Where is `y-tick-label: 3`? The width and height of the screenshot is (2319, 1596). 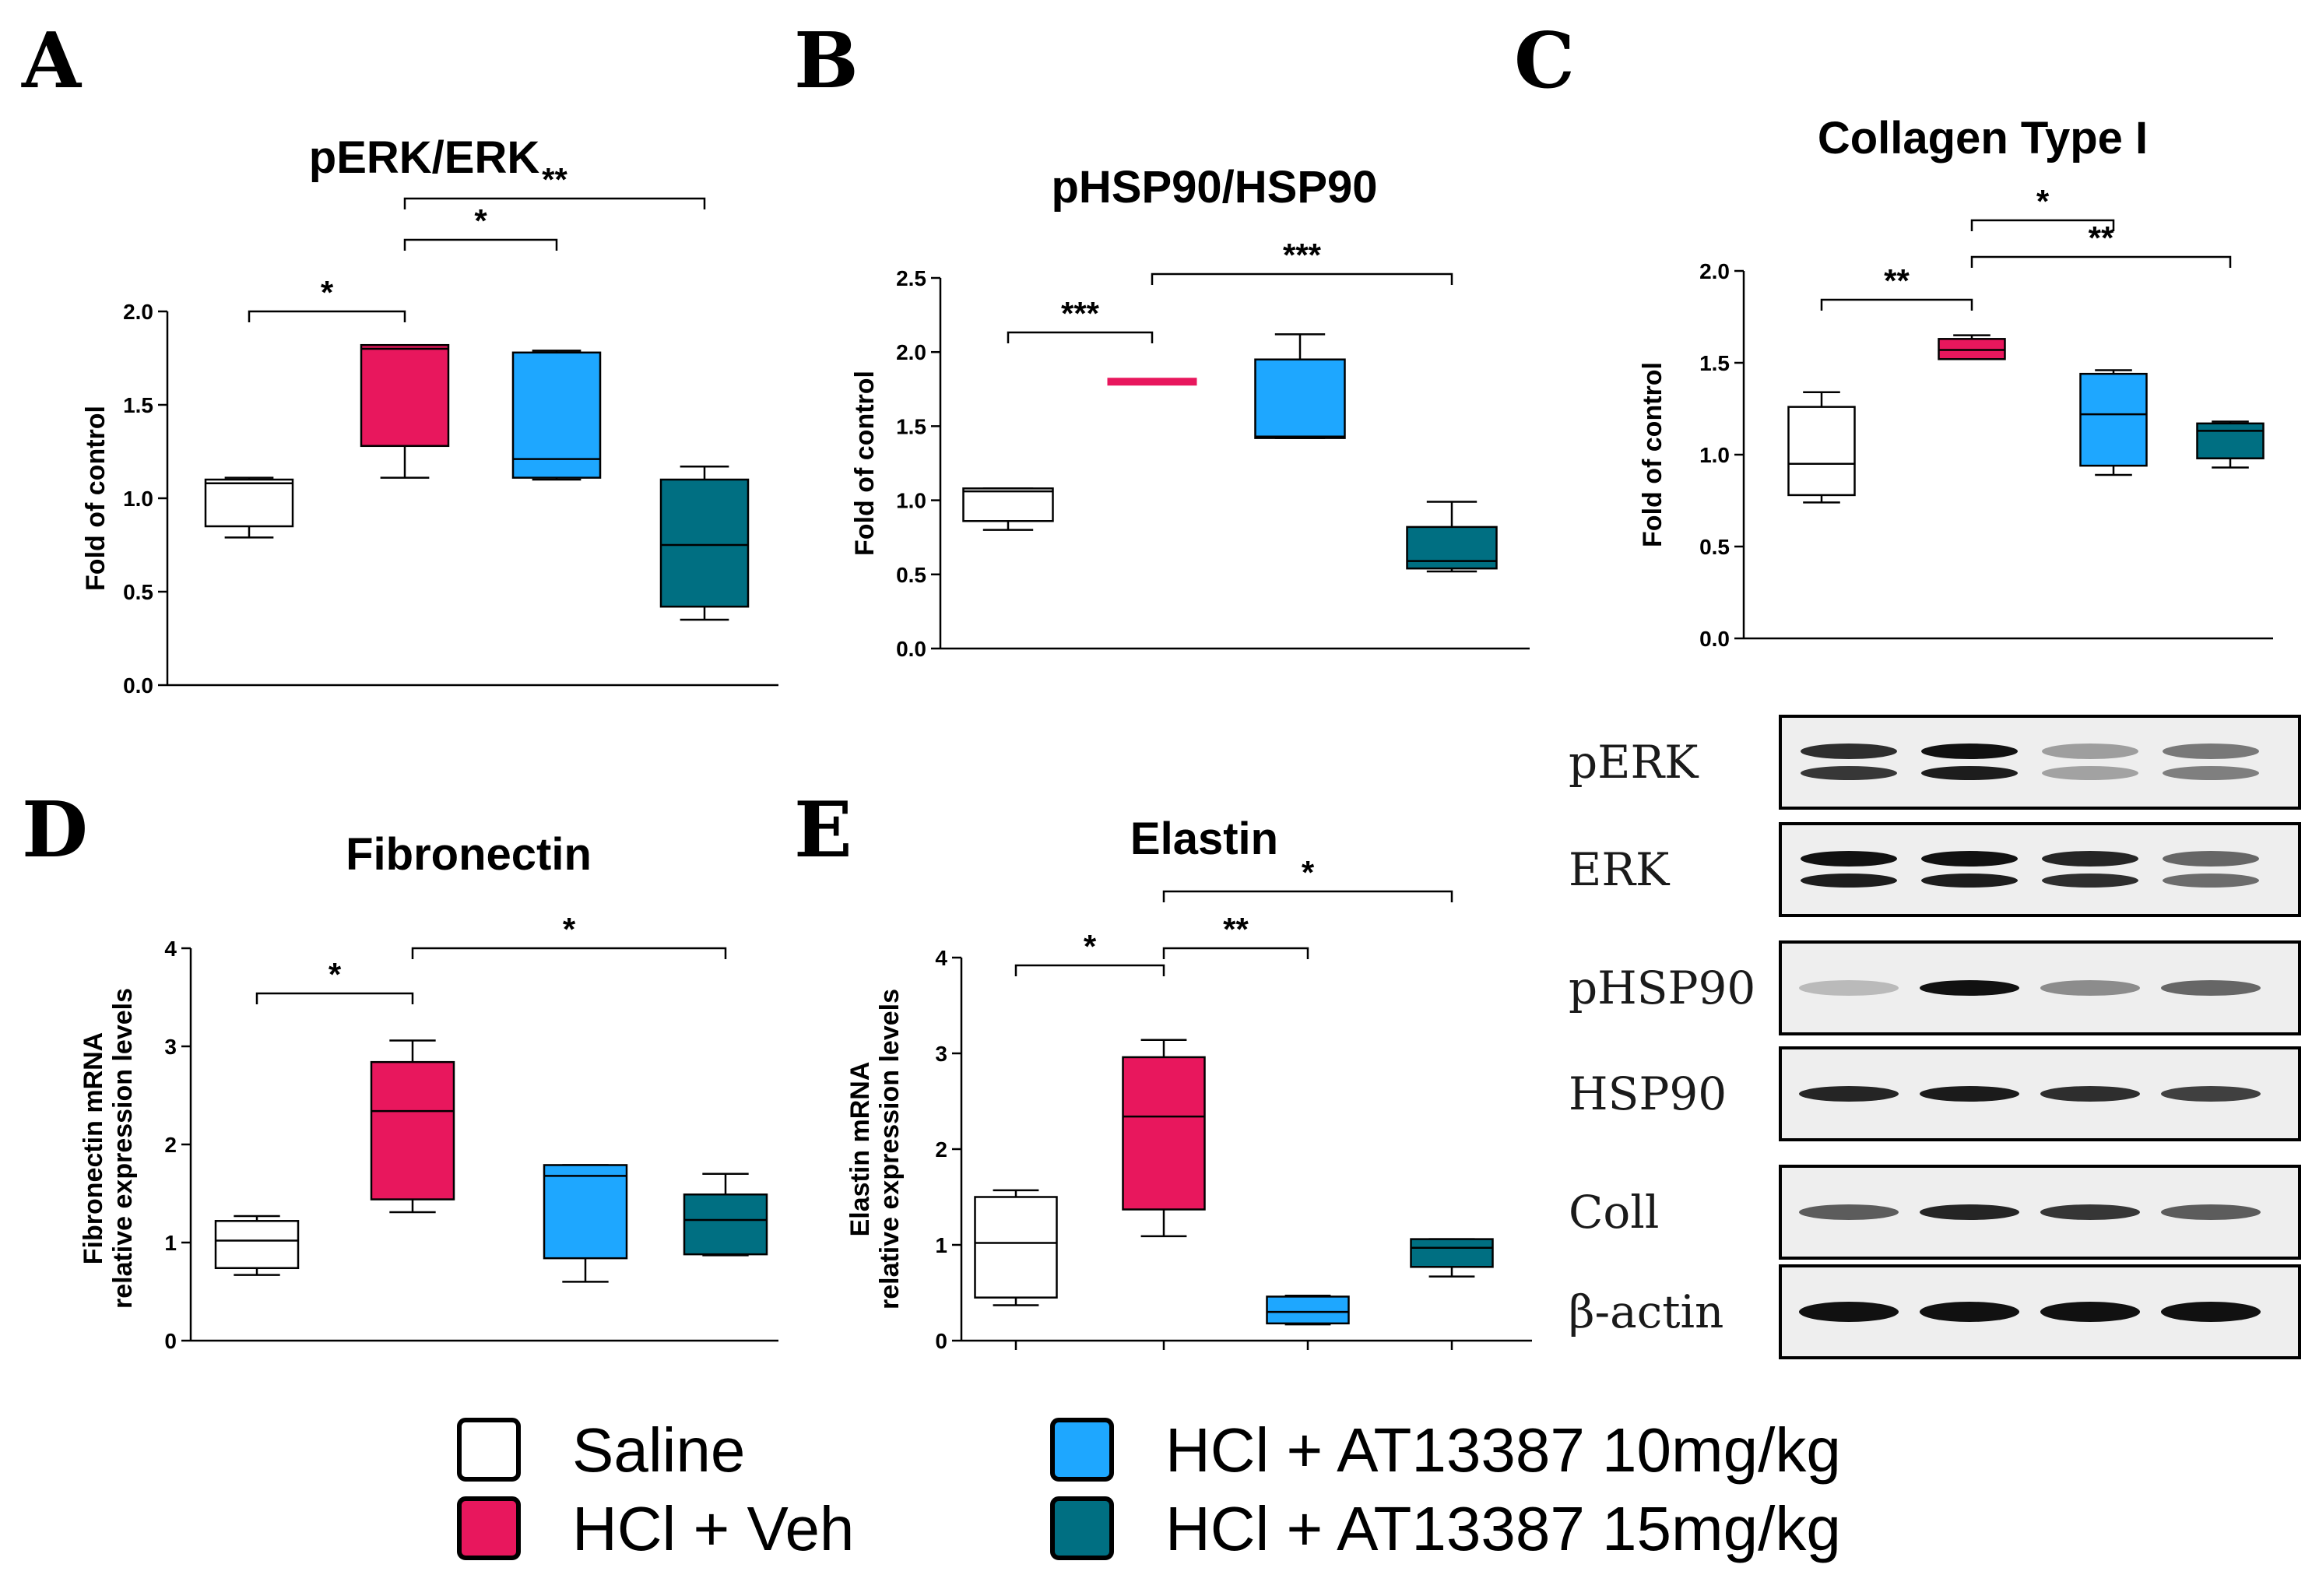
y-tick-label: 3 is located at coordinates (941, 1054).